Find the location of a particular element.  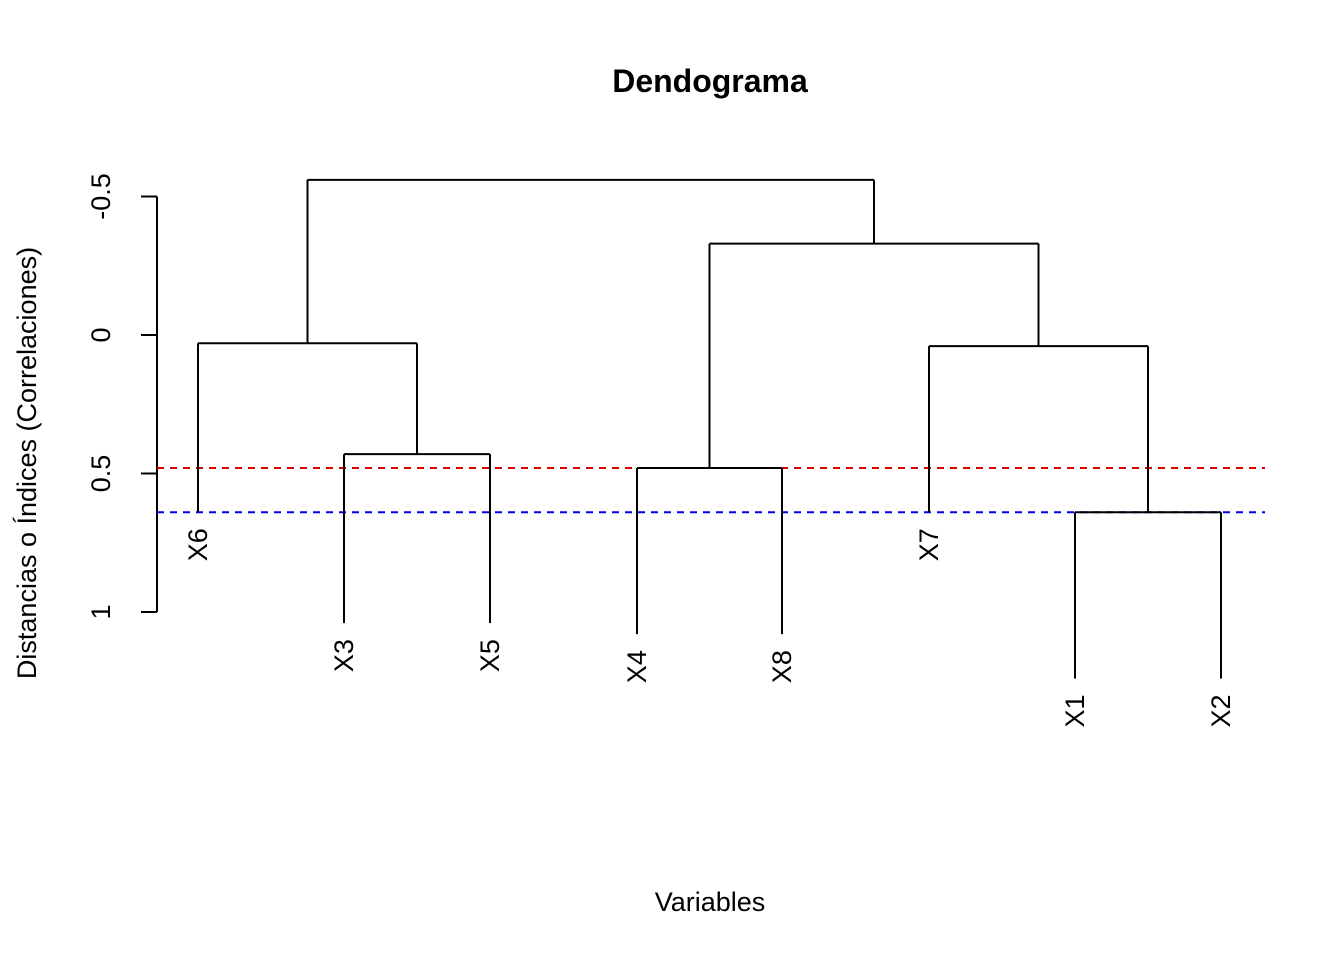

leaf-label-x2: X2 is located at coordinates (1221, 710).